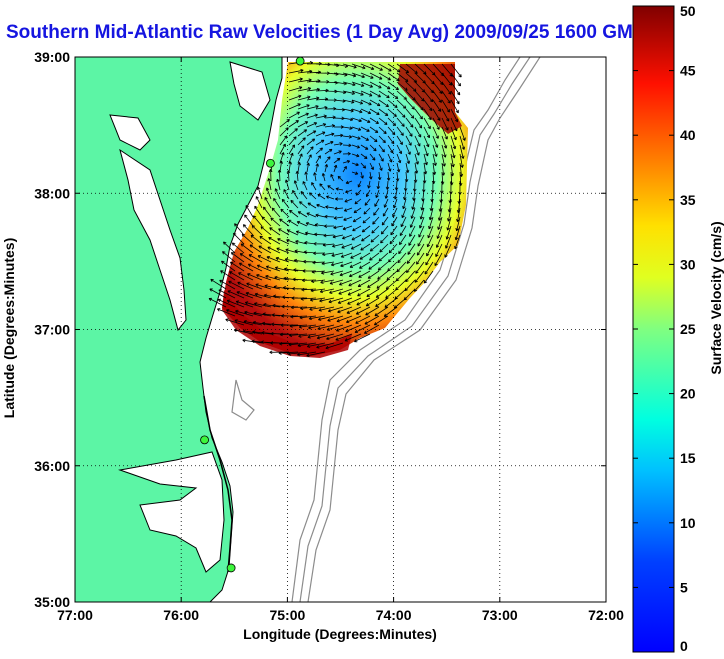 This screenshot has height=659, width=724. What do you see at coordinates (52, 57) in the screenshot?
I see `y-tick-label: 39:00` at bounding box center [52, 57].